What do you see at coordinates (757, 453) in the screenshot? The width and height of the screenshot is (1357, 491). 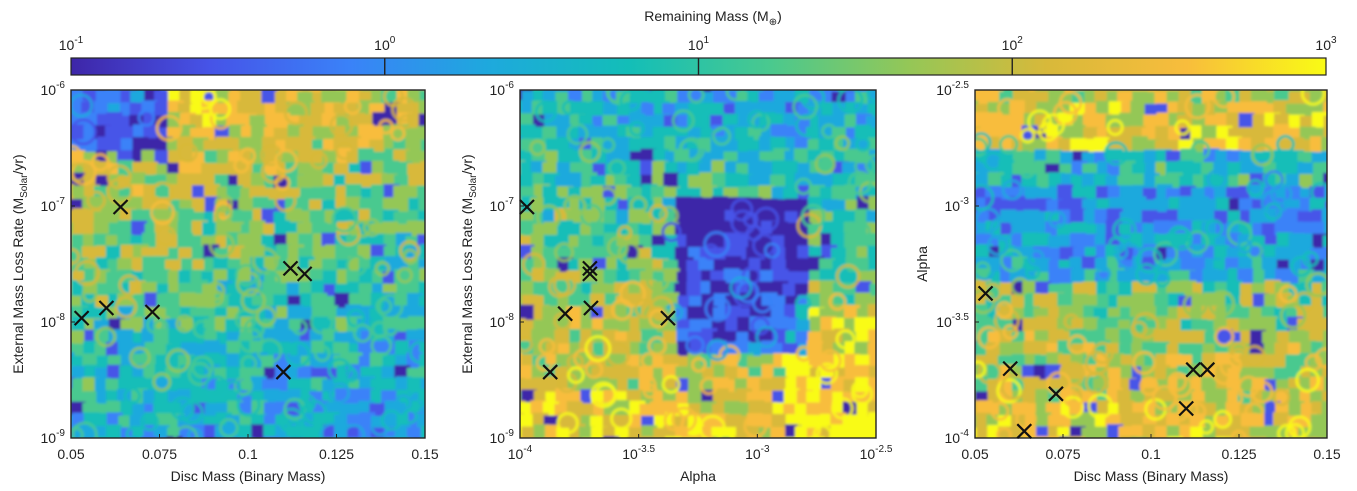 I see `x-tick-label: 10⁻³` at bounding box center [757, 453].